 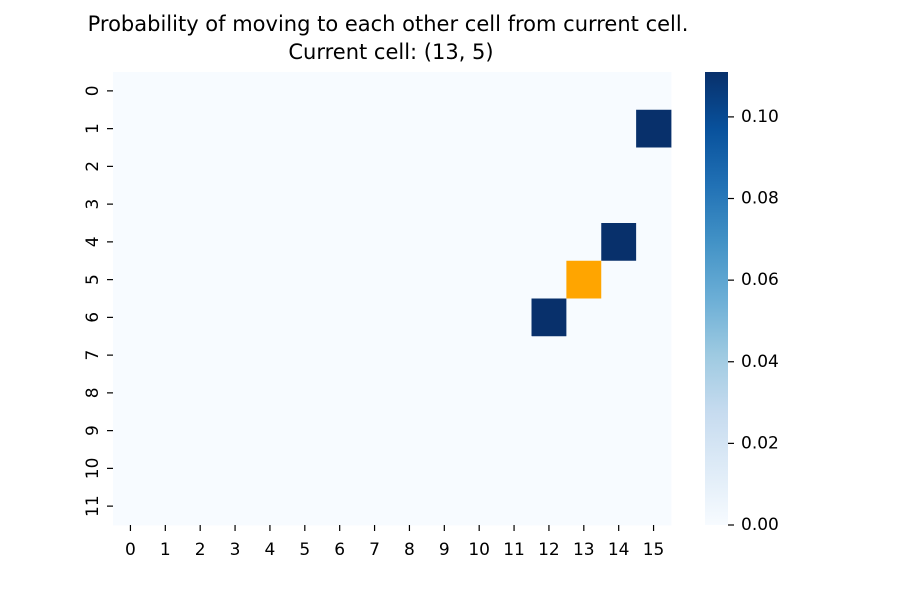 I want to click on colorbar-tick-label: 0.10, so click(x=760, y=117).